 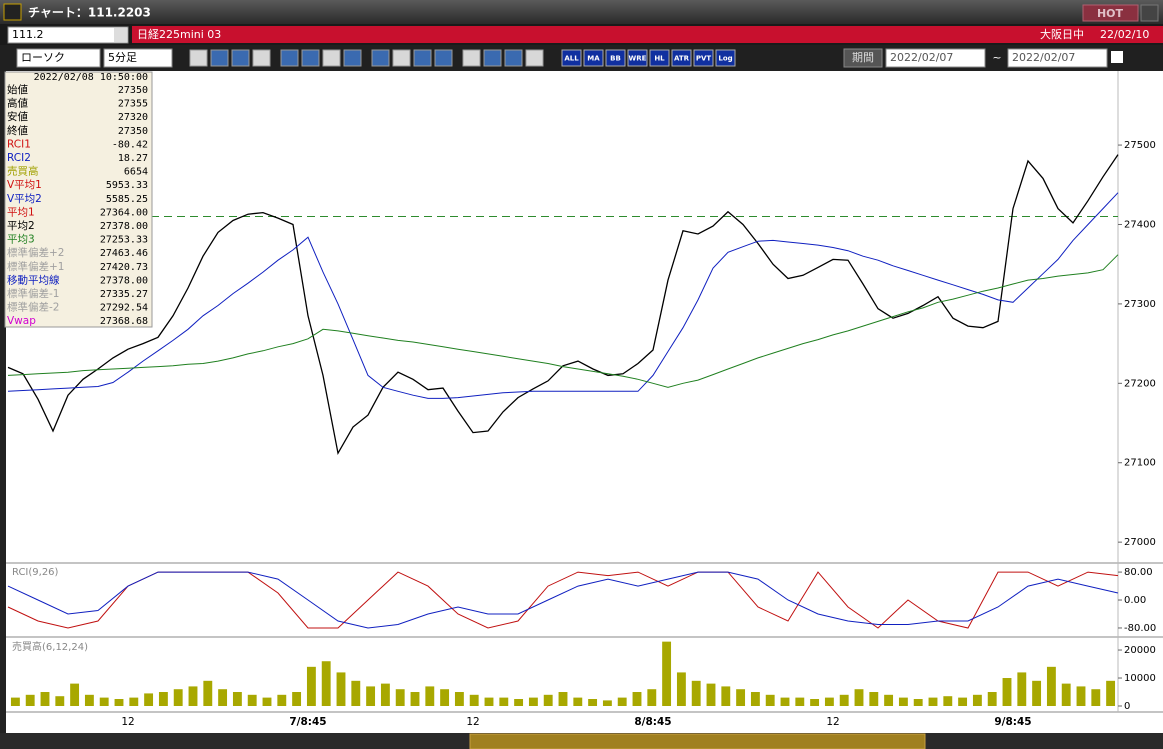 What do you see at coordinates (17, 116) in the screenshot?
I see `info-label: 安値` at bounding box center [17, 116].